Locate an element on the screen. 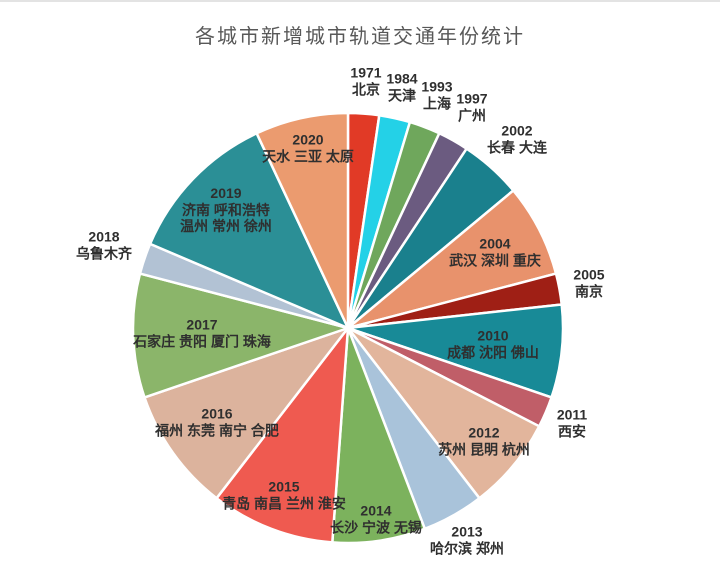  pie-slice-2016 is located at coordinates (246, 413).